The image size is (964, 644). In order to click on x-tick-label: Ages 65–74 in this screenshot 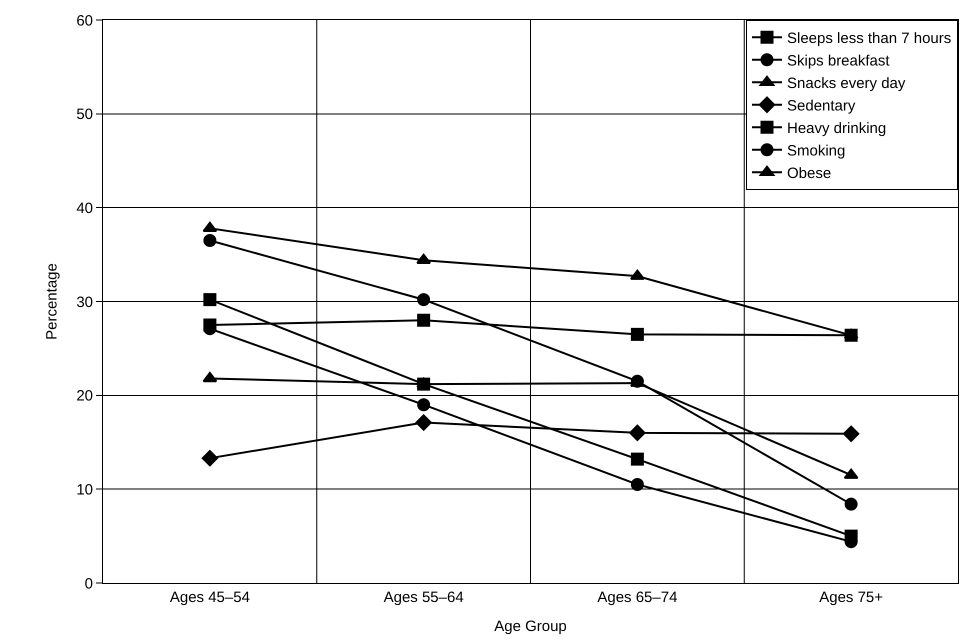, I will do `click(637, 597)`.